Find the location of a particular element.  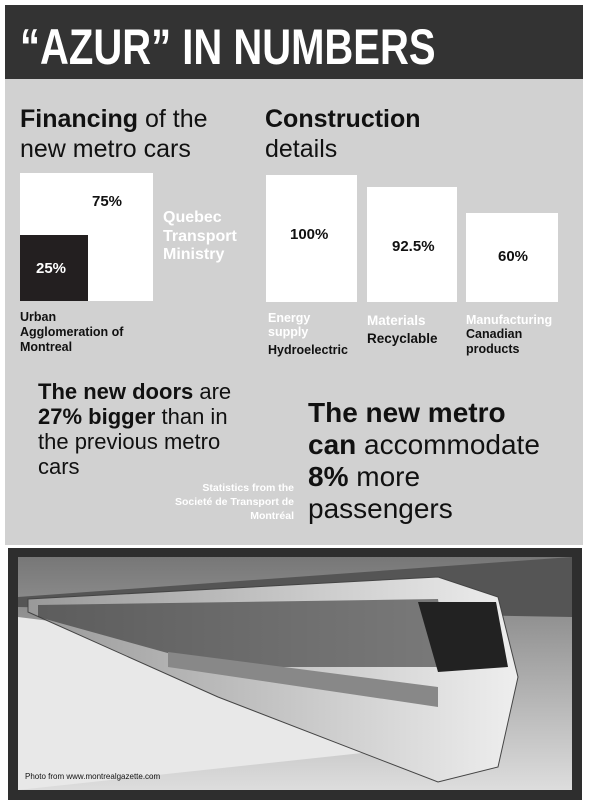

detail-value: 60% is located at coordinates (513, 256).